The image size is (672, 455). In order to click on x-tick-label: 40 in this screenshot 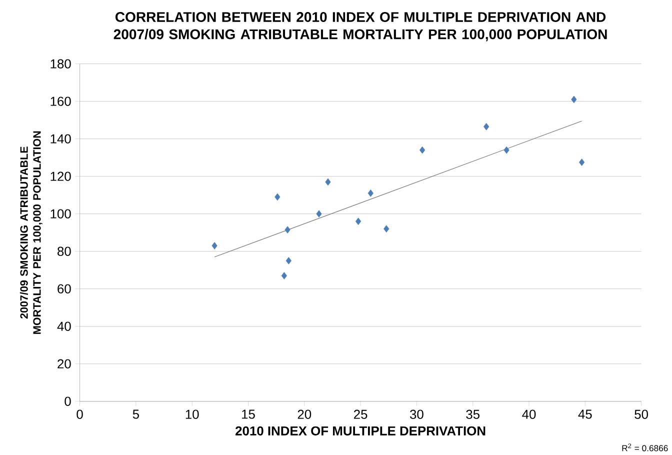, I will do `click(529, 414)`.